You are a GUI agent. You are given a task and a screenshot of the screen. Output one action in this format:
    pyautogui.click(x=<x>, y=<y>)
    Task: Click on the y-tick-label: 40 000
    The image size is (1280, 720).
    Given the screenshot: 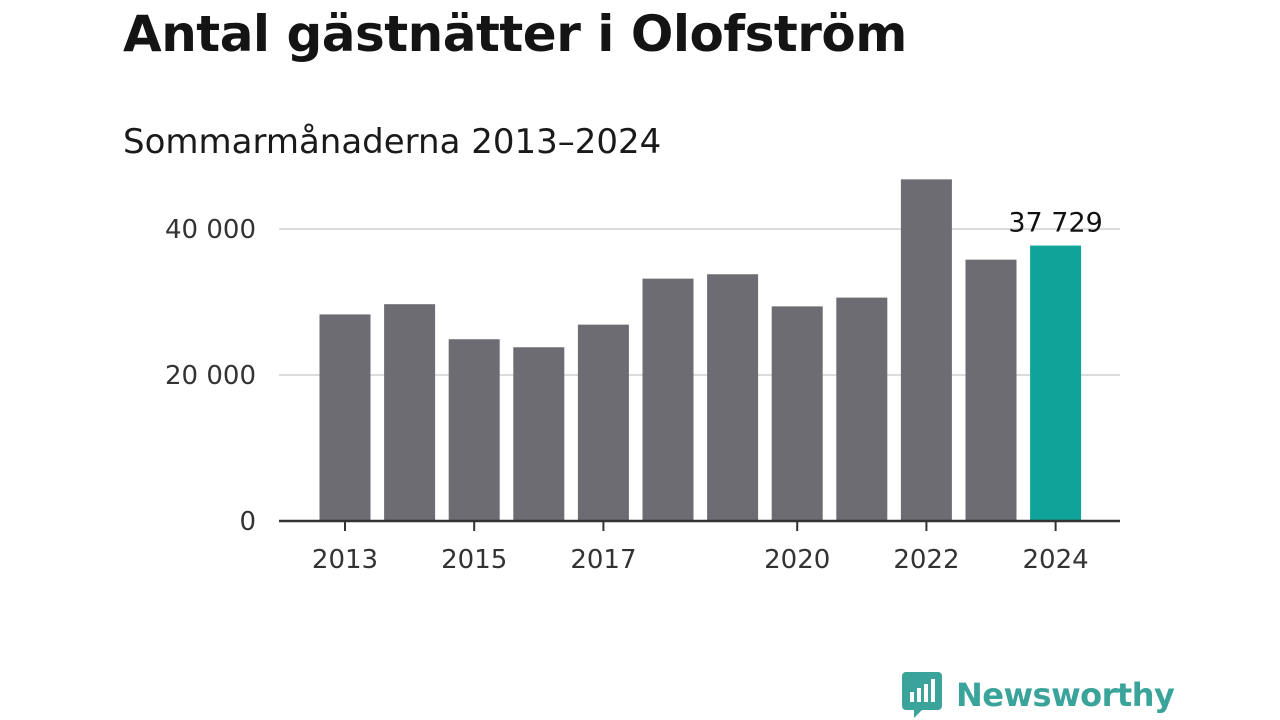 What is the action you would take?
    pyautogui.click(x=210, y=230)
    